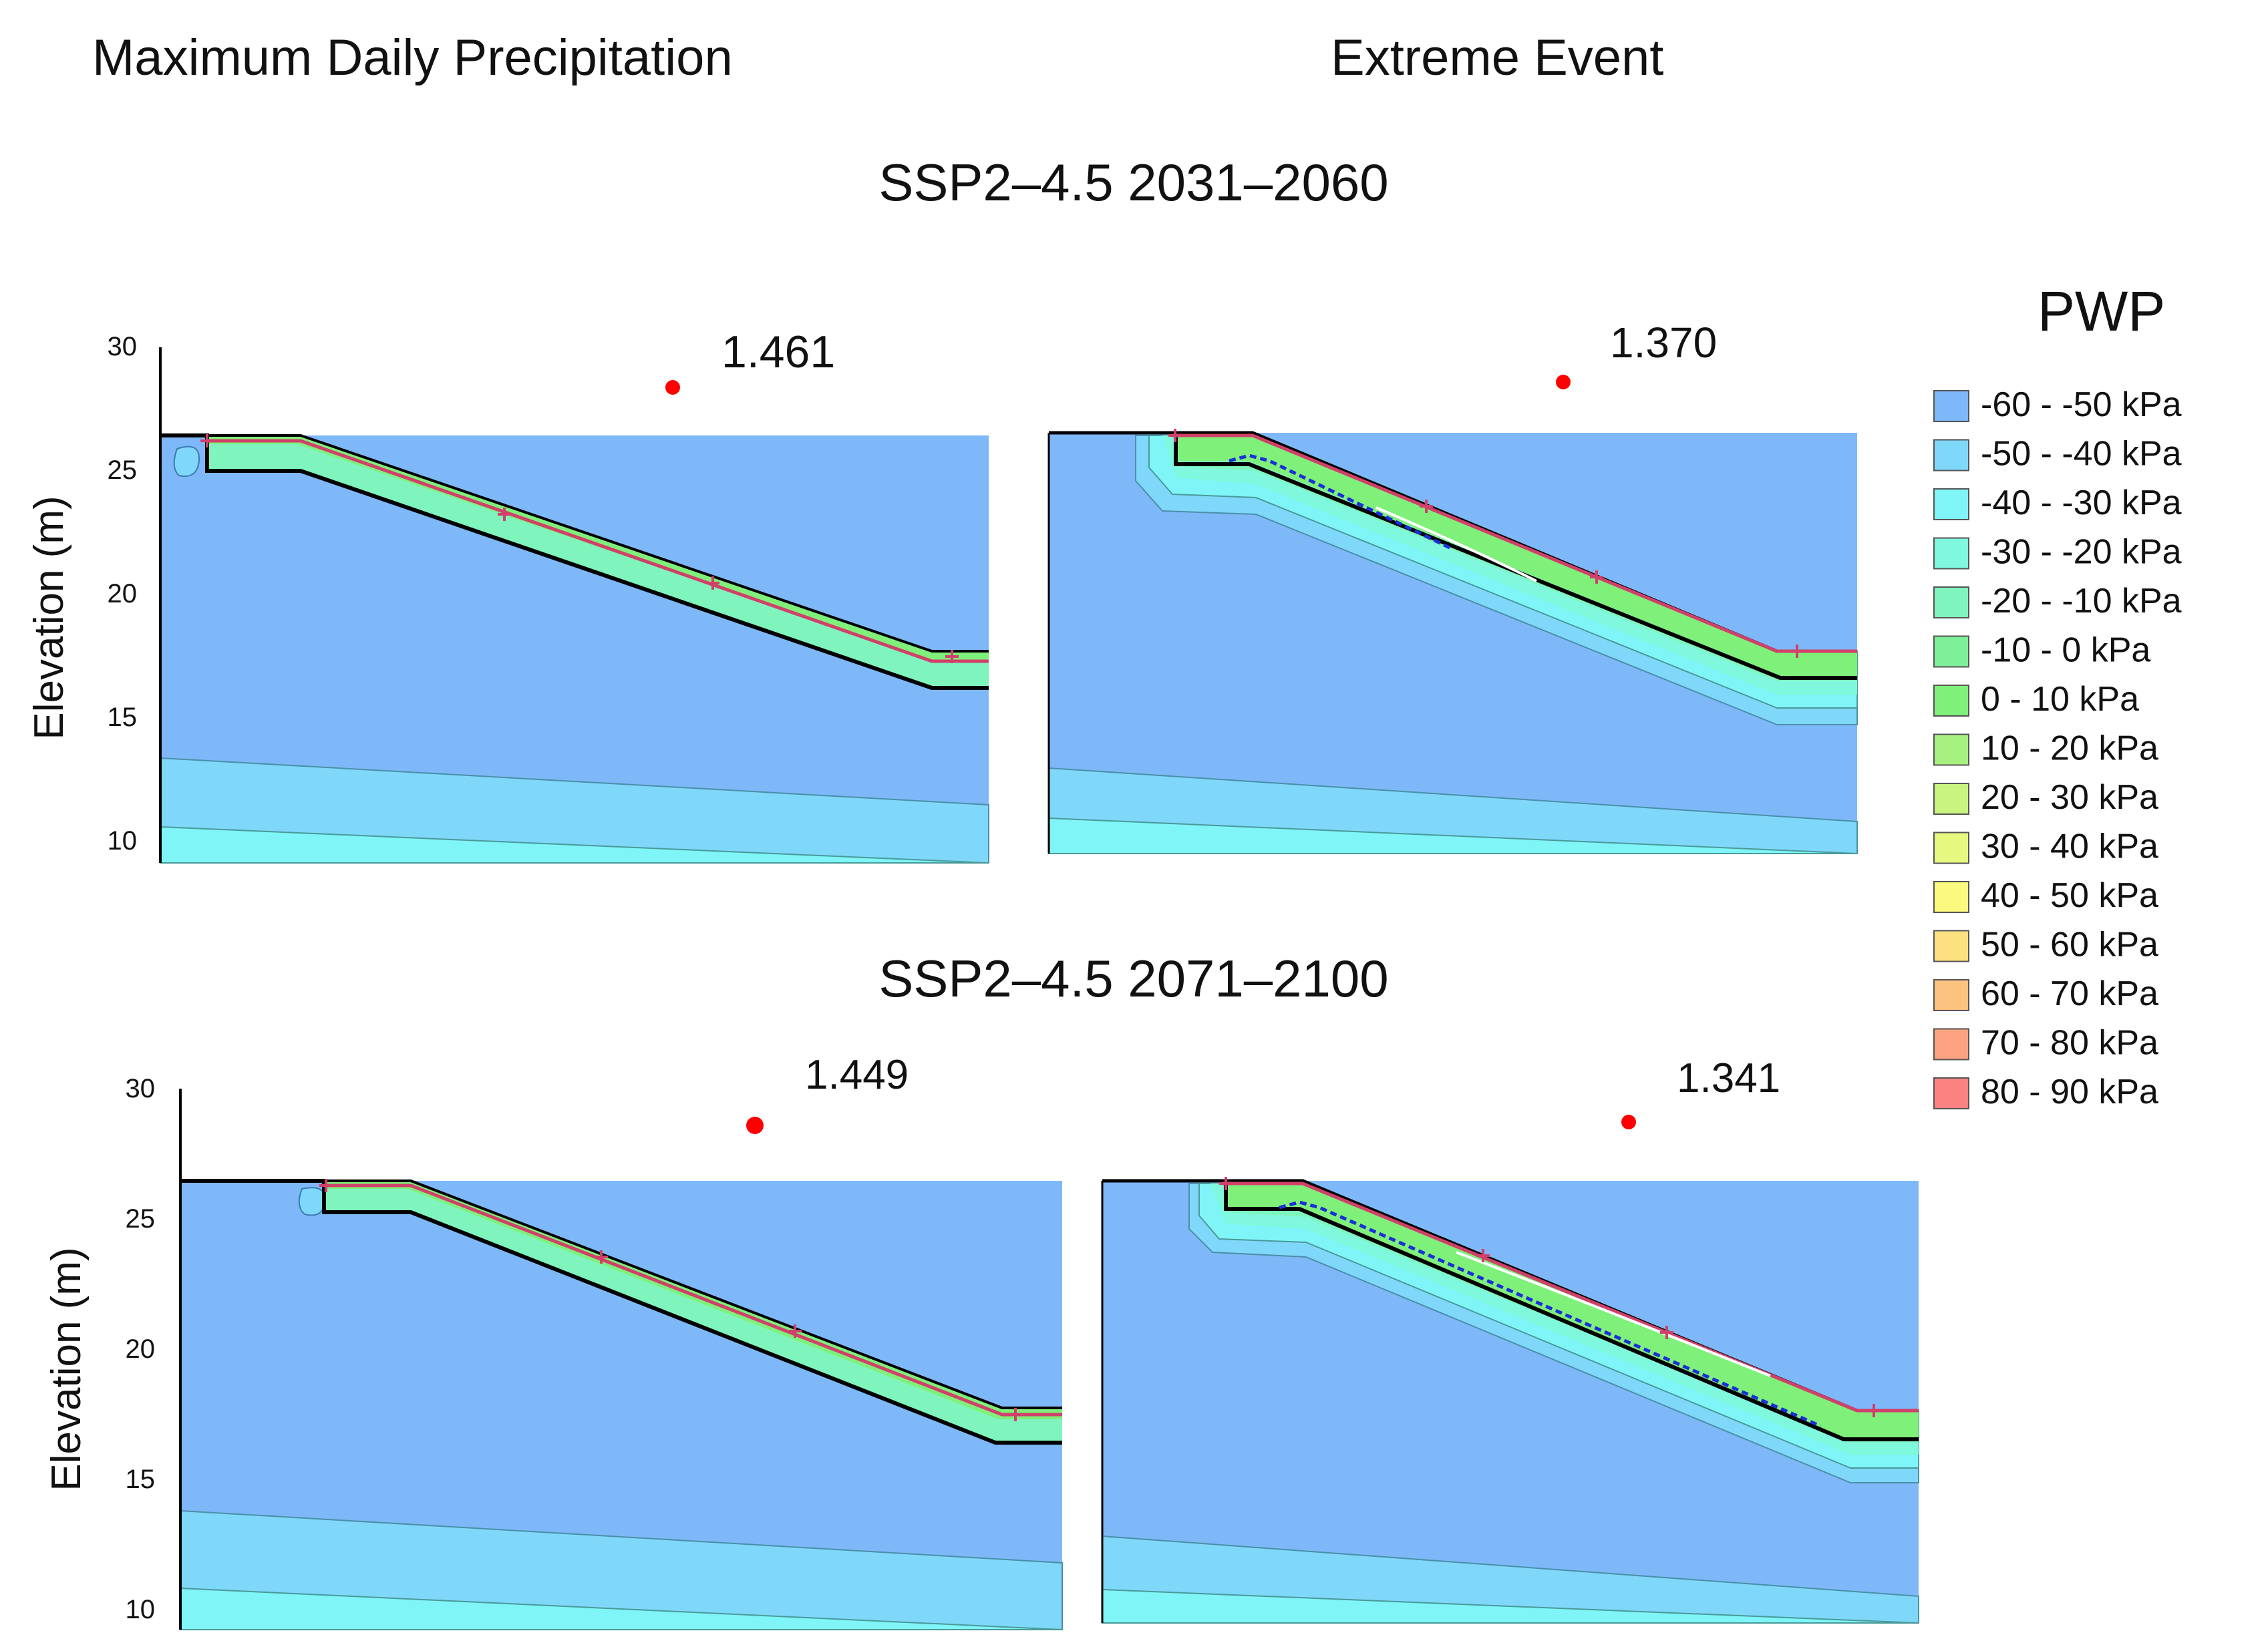 This screenshot has height=1641, width=2268. I want to click on legend-label: 50 - 60 kPa, so click(2069, 945).